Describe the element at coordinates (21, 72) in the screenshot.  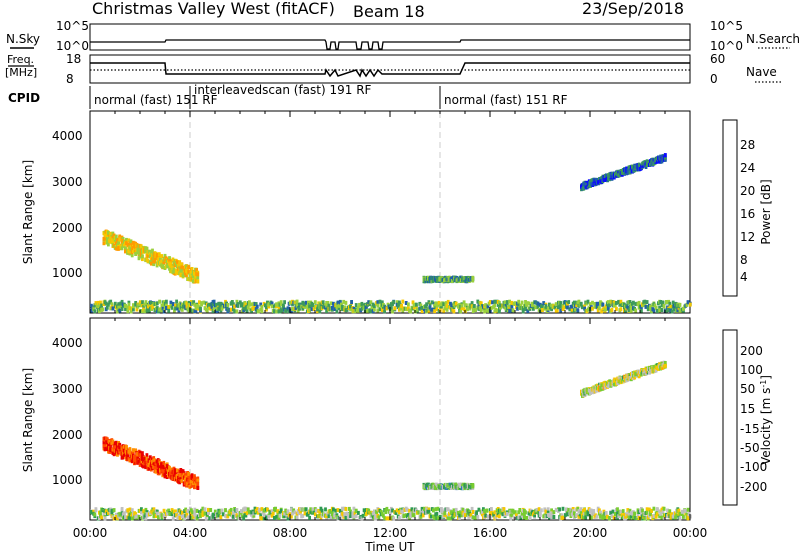
I see `freq-label-2: [MHz]` at that location.